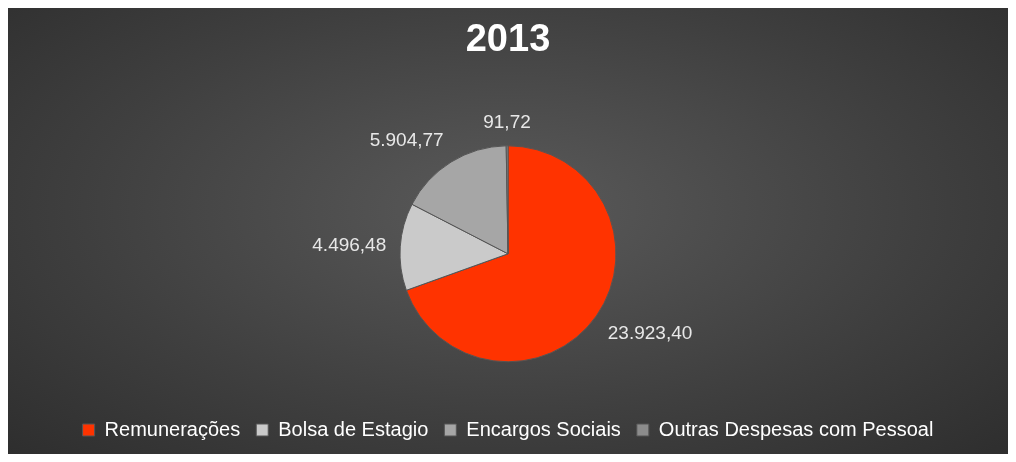 The image size is (1016, 462). What do you see at coordinates (353, 428) in the screenshot?
I see `legend-label: Bolsa de Estagio` at bounding box center [353, 428].